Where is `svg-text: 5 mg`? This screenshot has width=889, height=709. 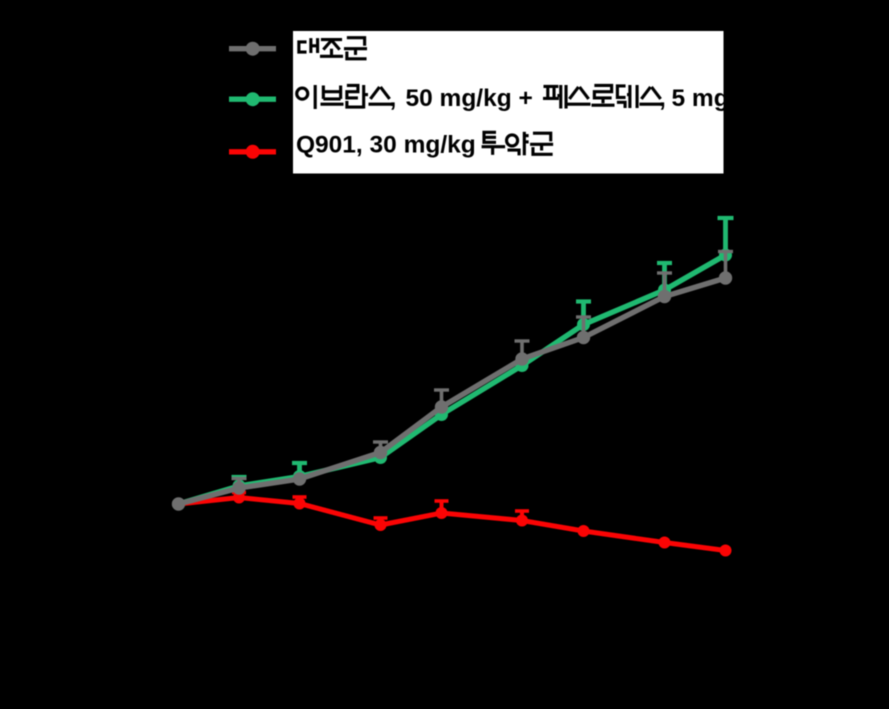 svg-text: 5 mg is located at coordinates (700, 98).